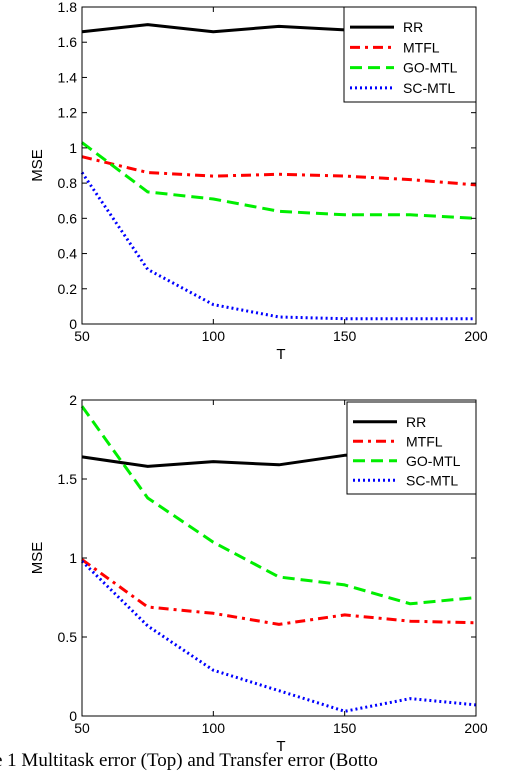 The image size is (524, 772). I want to click on series-line-sc-mtl, so click(278, 246).